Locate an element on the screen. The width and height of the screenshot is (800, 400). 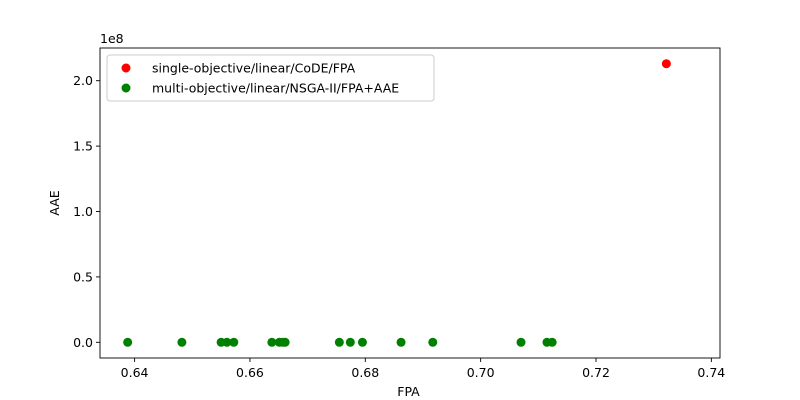
y-axis-label: AAE is located at coordinates (54, 202).